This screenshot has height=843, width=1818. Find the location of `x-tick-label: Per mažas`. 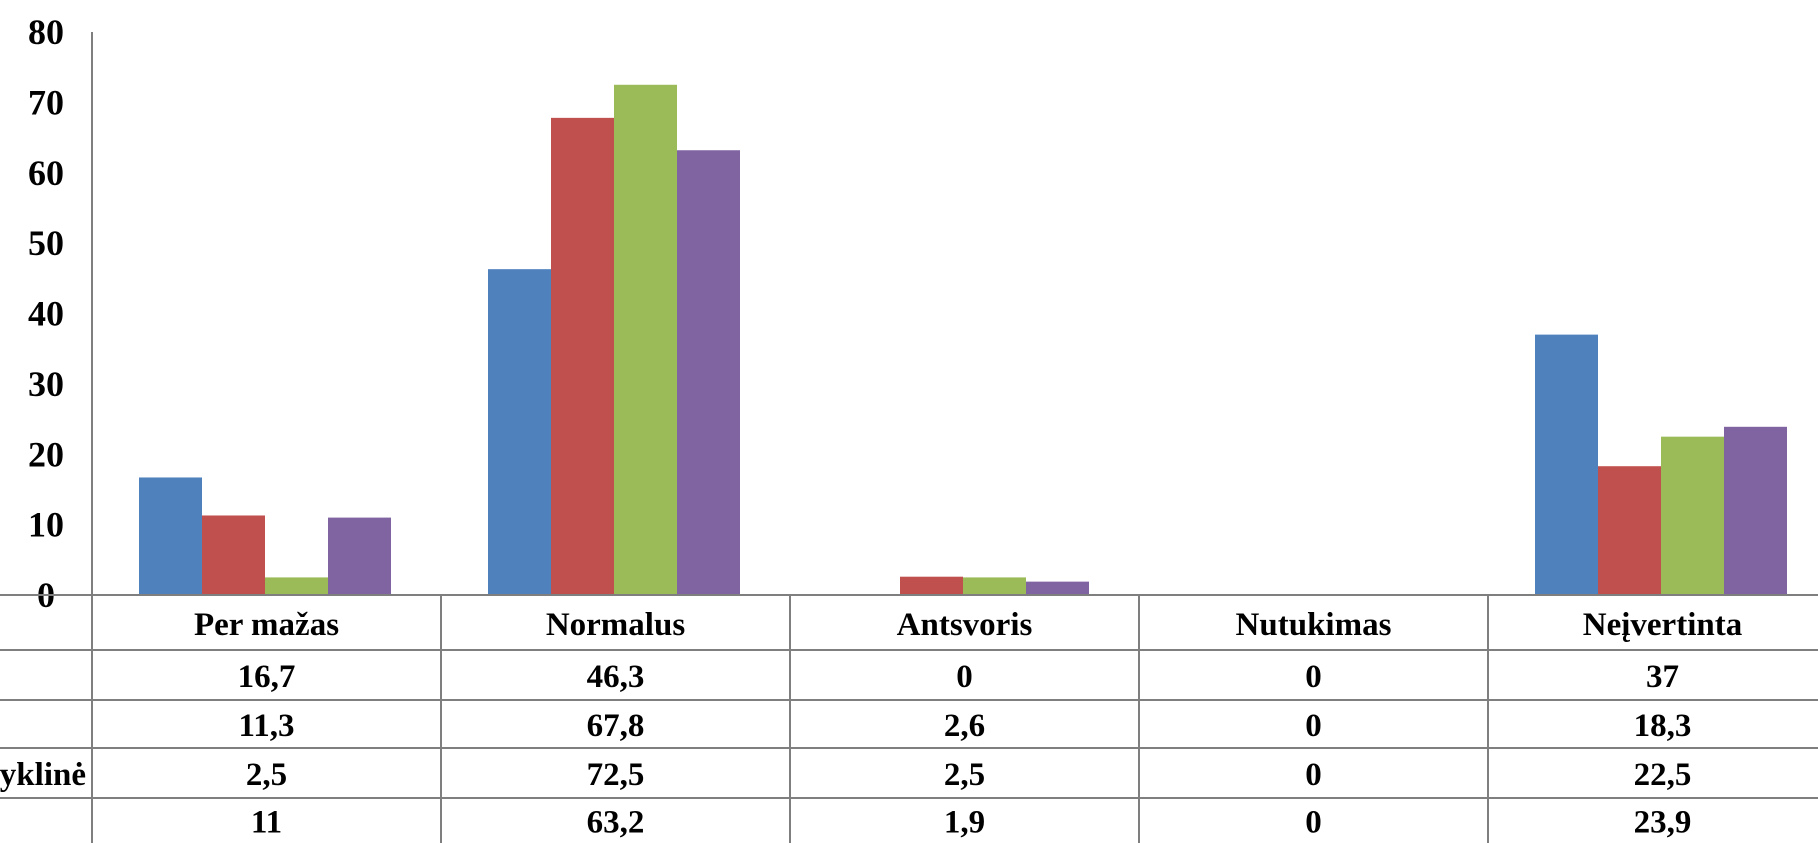

x-tick-label: Per mažas is located at coordinates (266, 625).